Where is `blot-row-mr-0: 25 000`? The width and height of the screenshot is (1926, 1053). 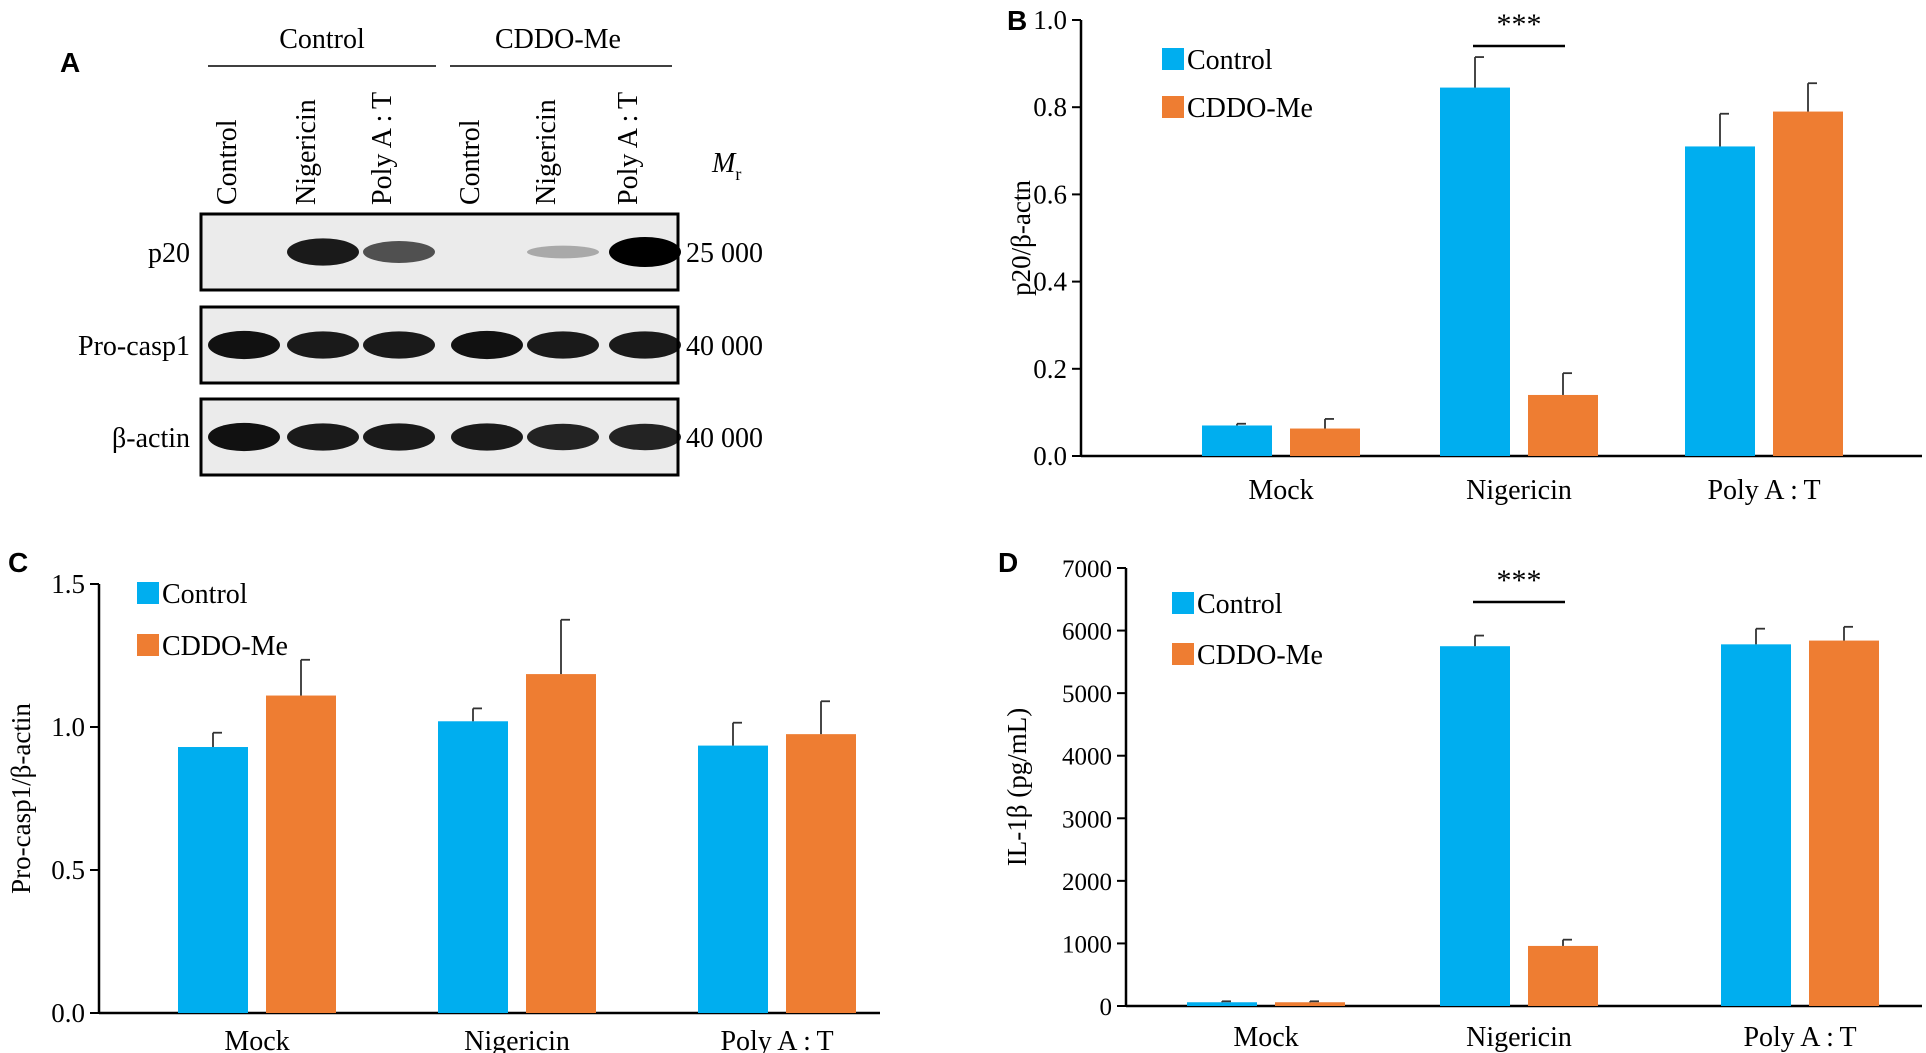 blot-row-mr-0: 25 000 is located at coordinates (724, 253).